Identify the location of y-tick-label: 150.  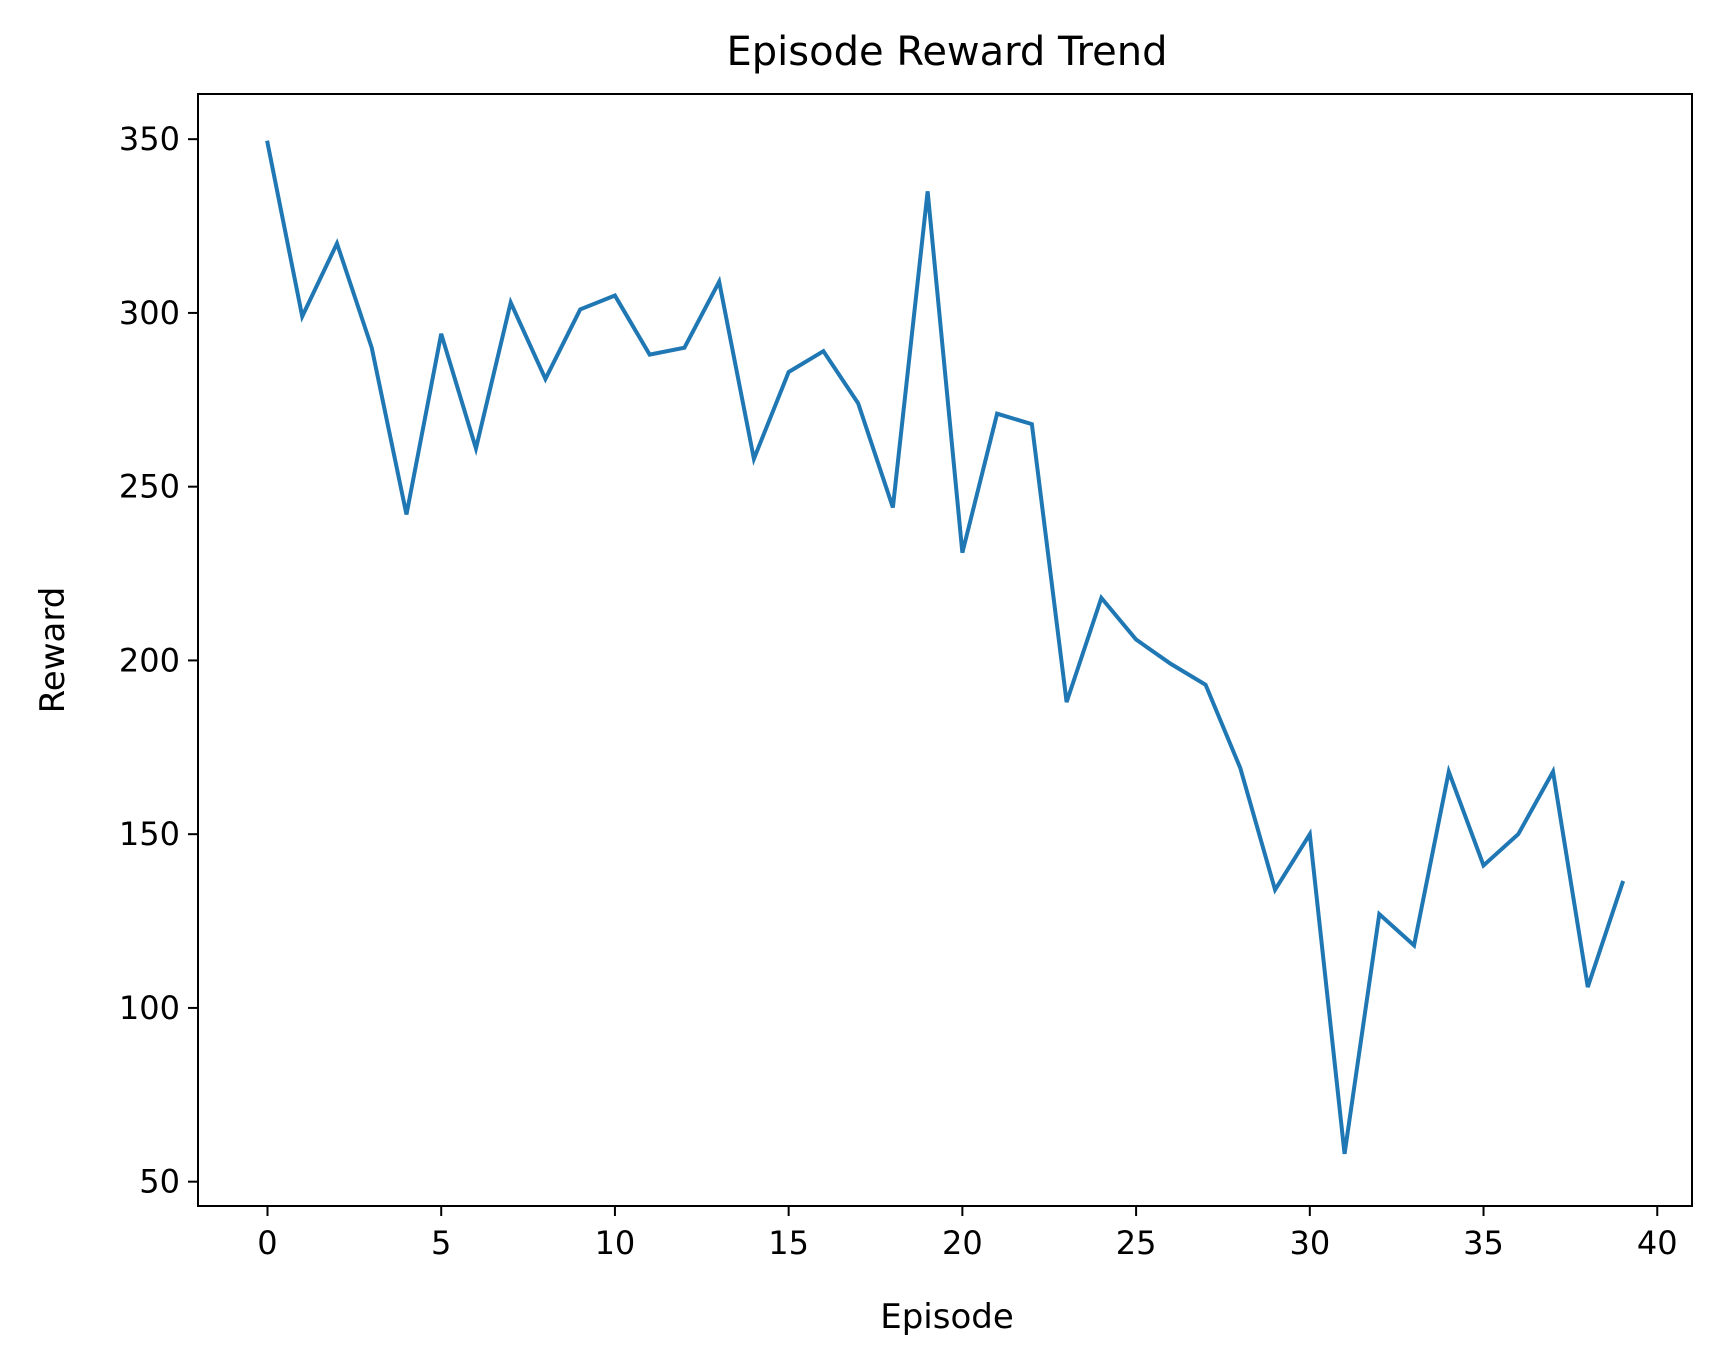
(149, 834).